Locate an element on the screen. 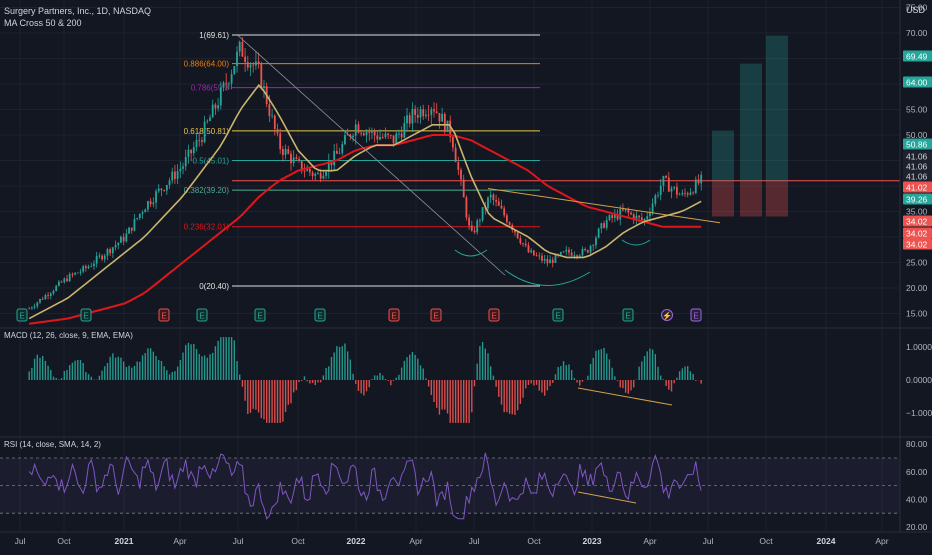 The width and height of the screenshot is (932, 555). time-tick-label: Jul is located at coordinates (238, 541).